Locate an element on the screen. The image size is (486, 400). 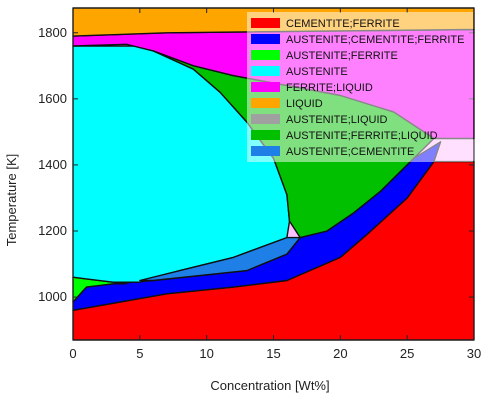
x-tick-label: 30 is located at coordinates (474, 353).